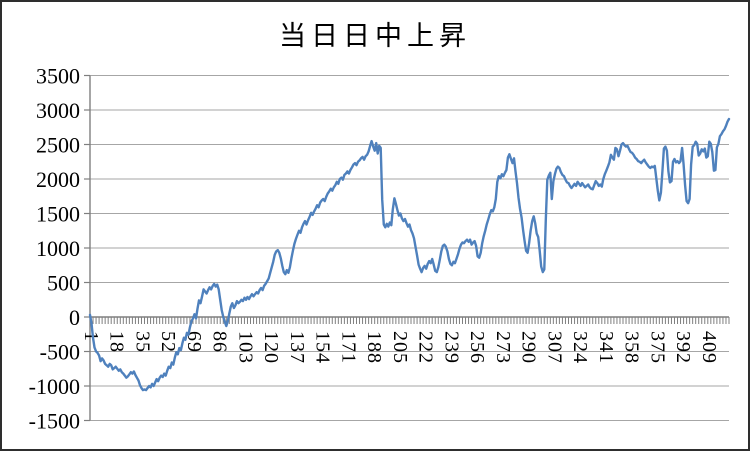 The image size is (750, 451). Describe the element at coordinates (58, 248) in the screenshot. I see `y-tick-label: 1000` at that location.